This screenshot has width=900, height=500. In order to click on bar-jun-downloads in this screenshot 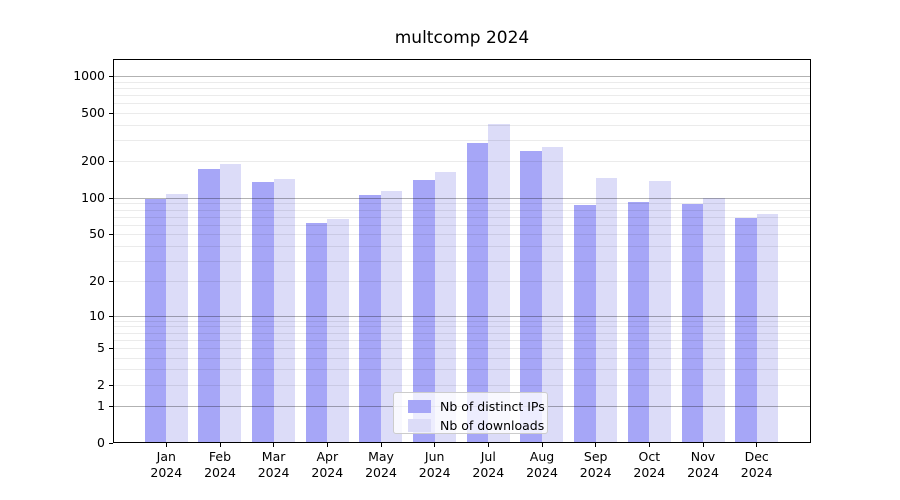, I will do `click(445, 307)`.